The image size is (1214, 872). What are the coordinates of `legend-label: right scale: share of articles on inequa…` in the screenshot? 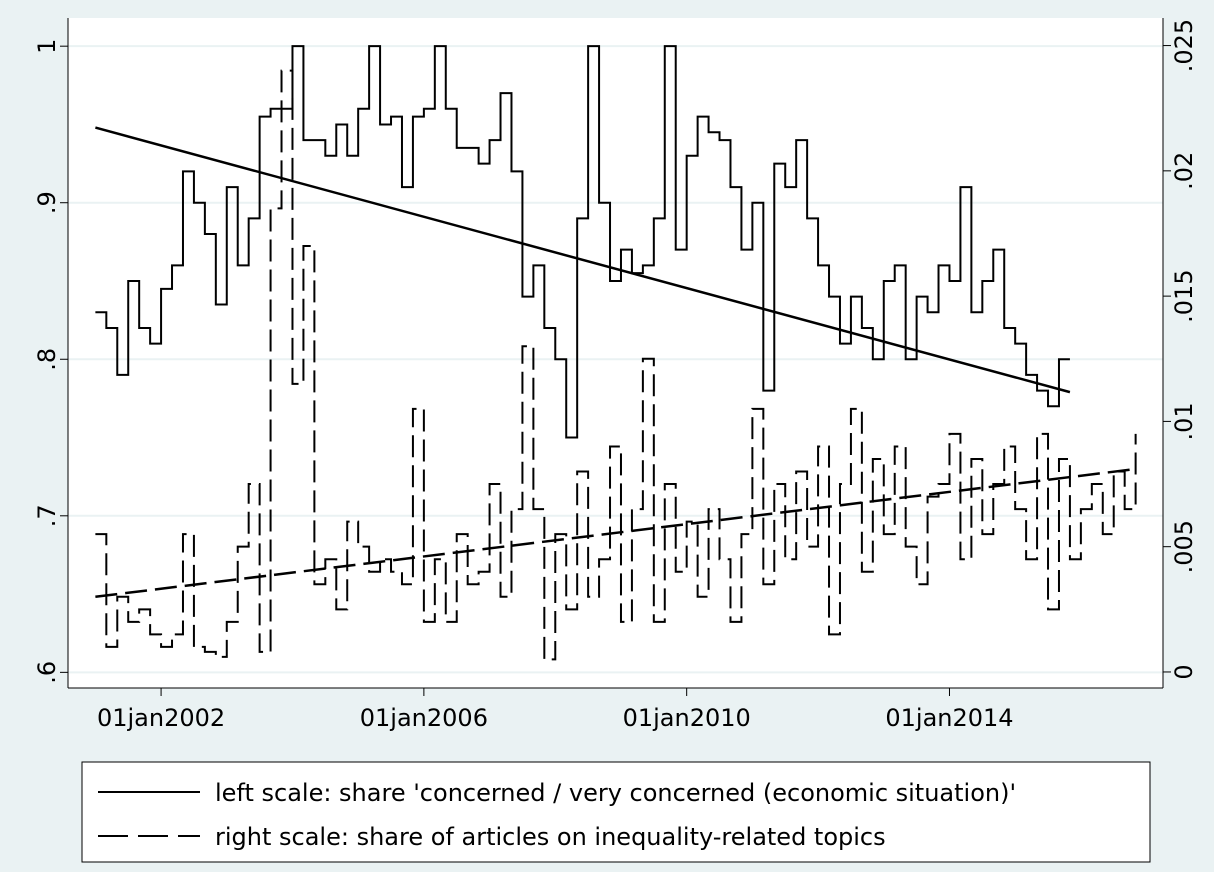 It's located at (550, 837).